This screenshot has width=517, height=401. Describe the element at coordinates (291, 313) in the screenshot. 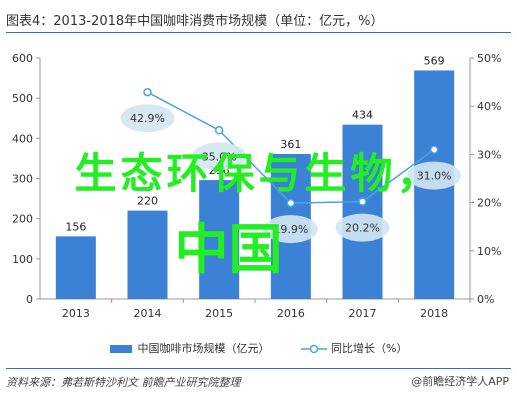

I see `x-tick-label: 2016` at that location.